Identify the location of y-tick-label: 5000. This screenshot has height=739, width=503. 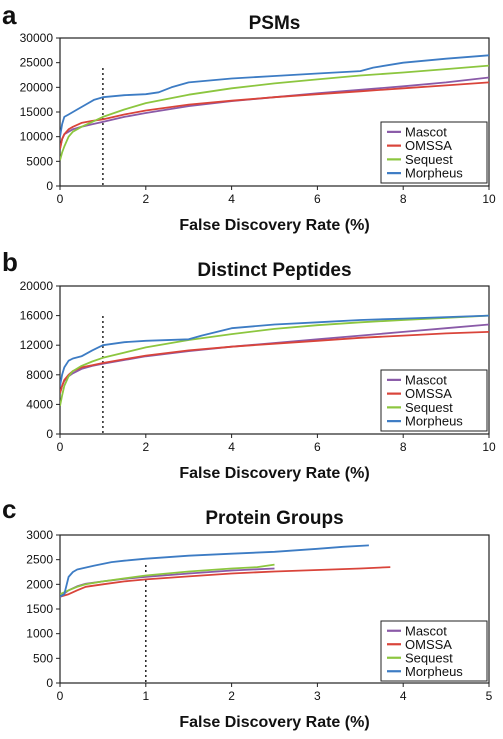
(39, 161).